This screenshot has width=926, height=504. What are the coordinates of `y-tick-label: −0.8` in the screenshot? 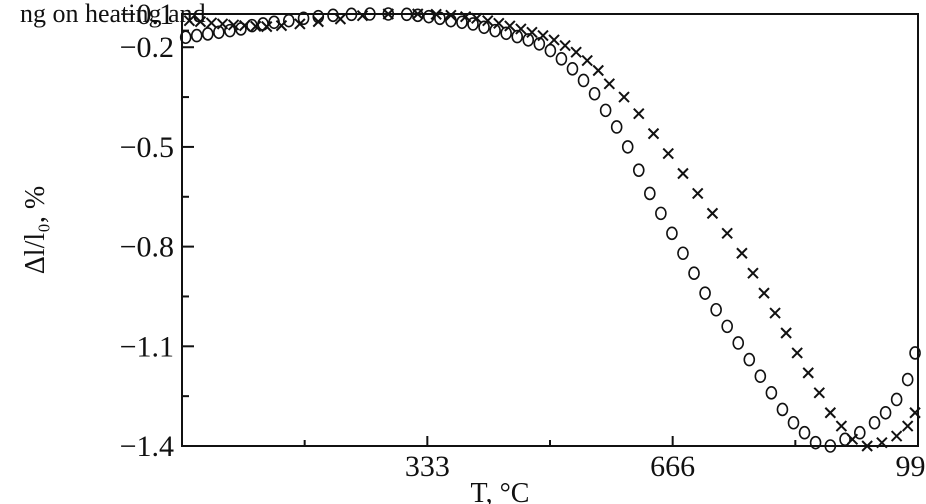 It's located at (147, 247).